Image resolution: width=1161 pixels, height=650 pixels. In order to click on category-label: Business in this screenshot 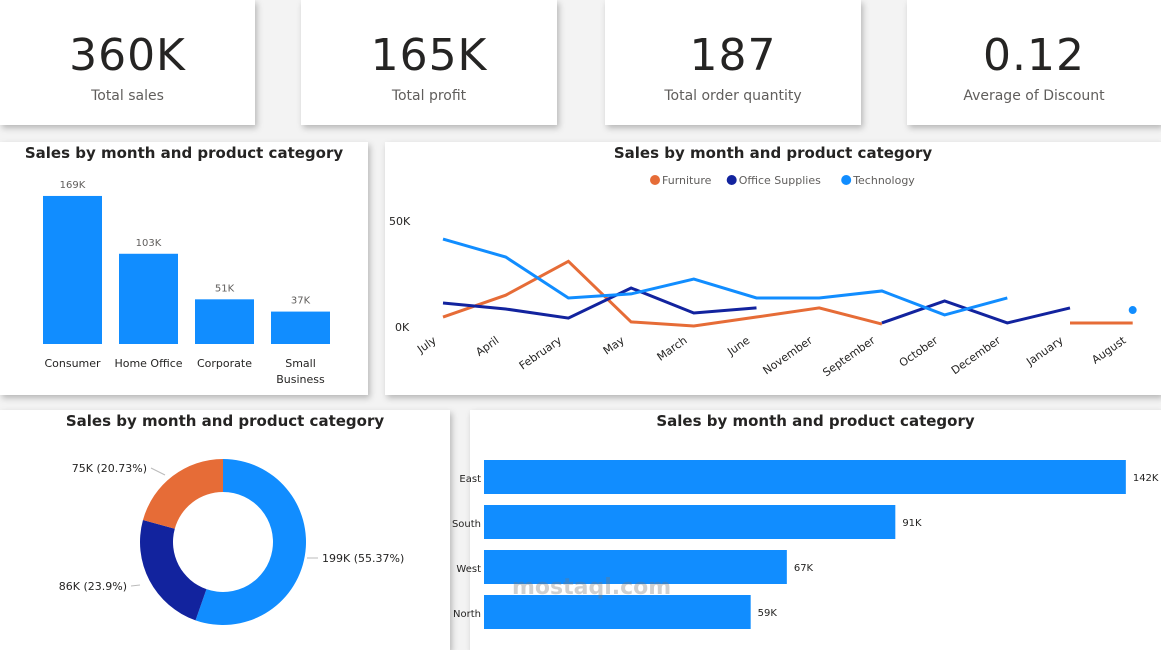, I will do `click(300, 379)`.